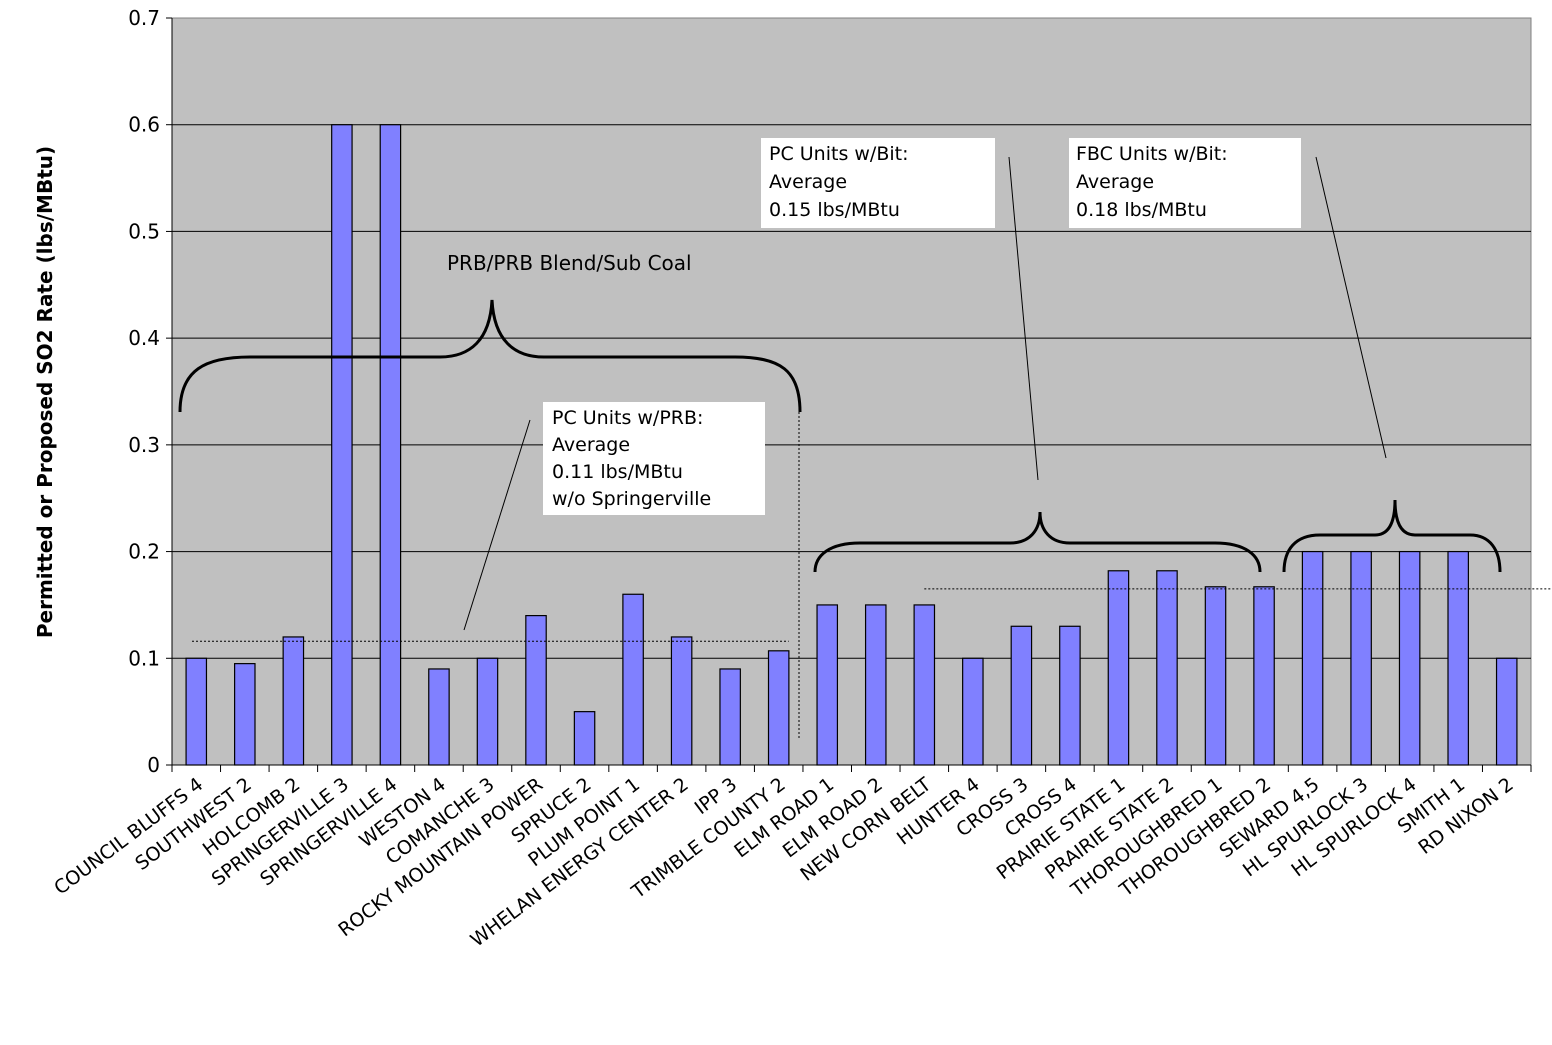 This screenshot has width=1552, height=1045. Describe the element at coordinates (808, 182) in the screenshot. I see `annotation-pc-bit-line-2: Average` at that location.